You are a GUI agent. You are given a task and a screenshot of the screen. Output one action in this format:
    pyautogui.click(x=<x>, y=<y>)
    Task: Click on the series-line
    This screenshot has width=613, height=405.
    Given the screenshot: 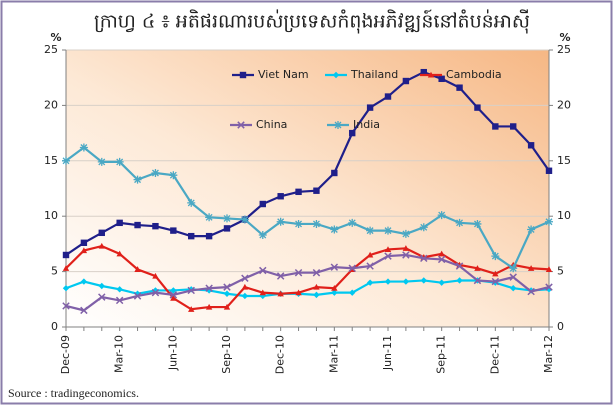 What is the action you would take?
    pyautogui.click(x=307, y=282)
    